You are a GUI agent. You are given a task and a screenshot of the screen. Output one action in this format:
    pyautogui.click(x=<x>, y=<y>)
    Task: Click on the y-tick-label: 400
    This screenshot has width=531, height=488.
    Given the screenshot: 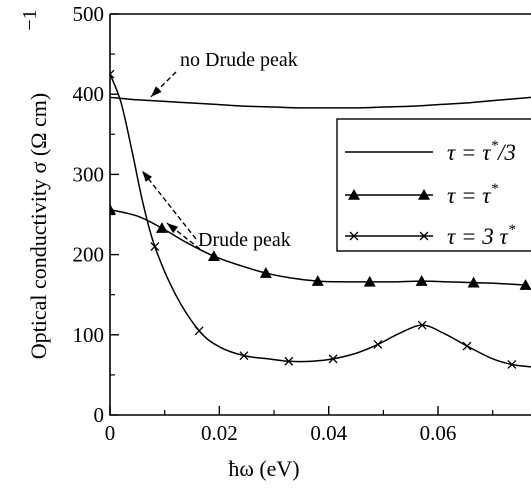 What is the action you would take?
    pyautogui.click(x=89, y=94)
    